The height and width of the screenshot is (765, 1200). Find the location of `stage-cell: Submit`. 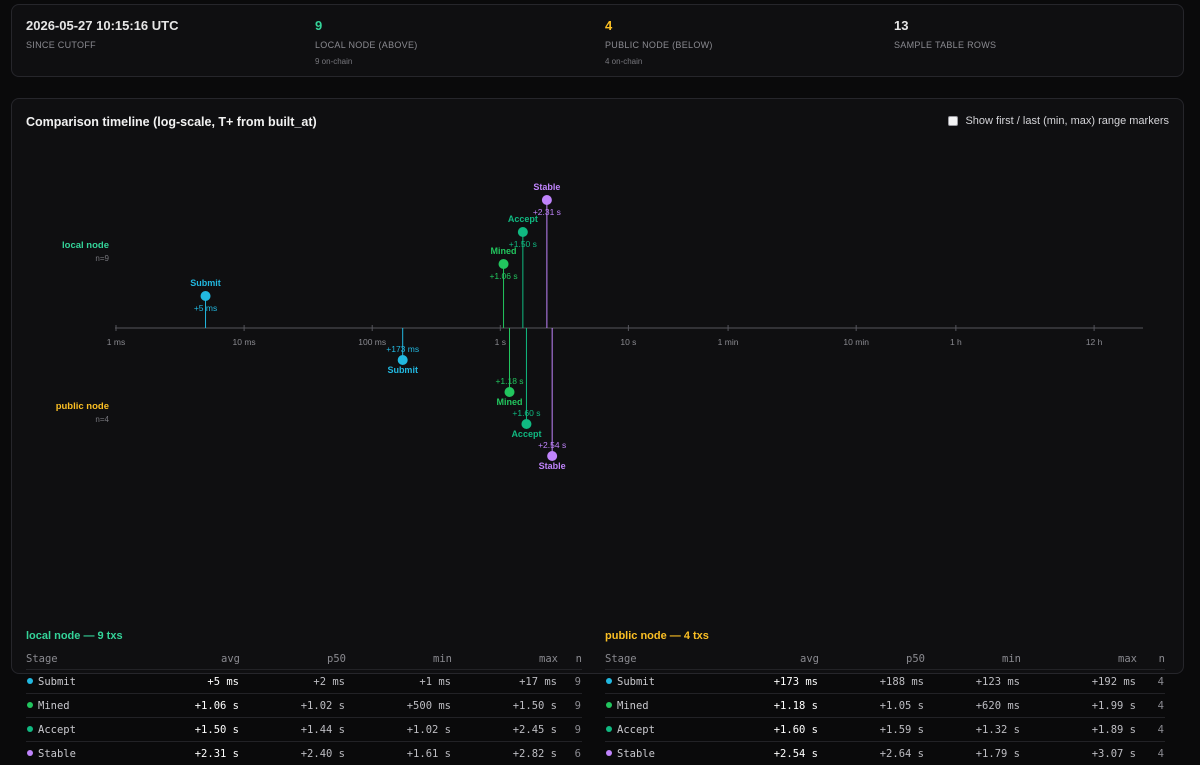

stage-cell: Submit is located at coordinates (72, 682).